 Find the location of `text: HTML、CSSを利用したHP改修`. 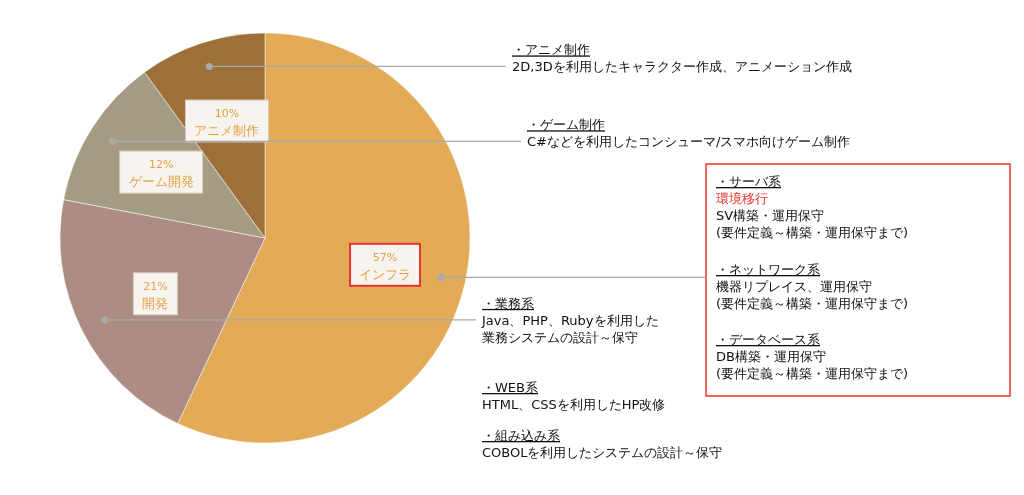

text: HTML、CSSを利用したHP改修 is located at coordinates (574, 404).